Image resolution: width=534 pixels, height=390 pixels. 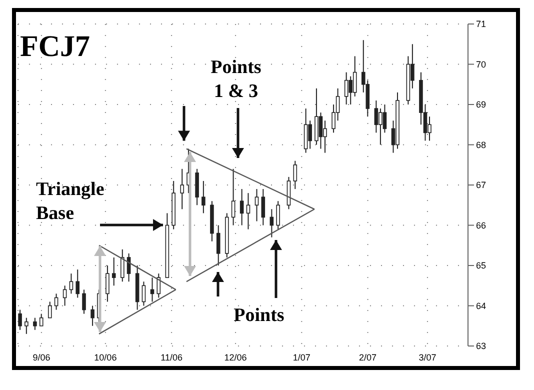 What do you see at coordinates (481, 24) in the screenshot?
I see `y-tick-label: 71` at bounding box center [481, 24].